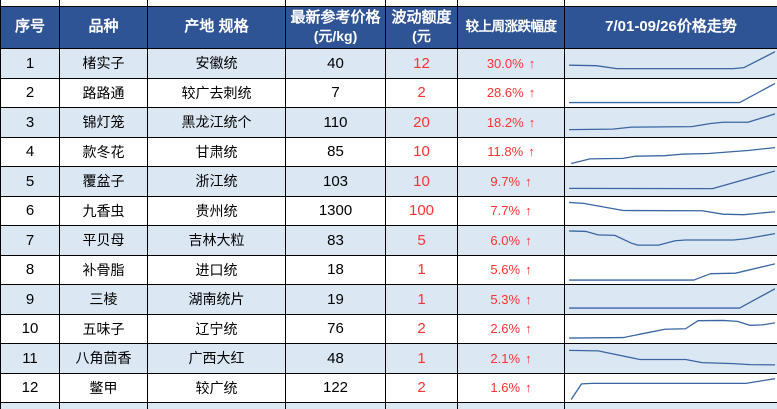  I want to click on cell-index: 6, so click(30, 210).